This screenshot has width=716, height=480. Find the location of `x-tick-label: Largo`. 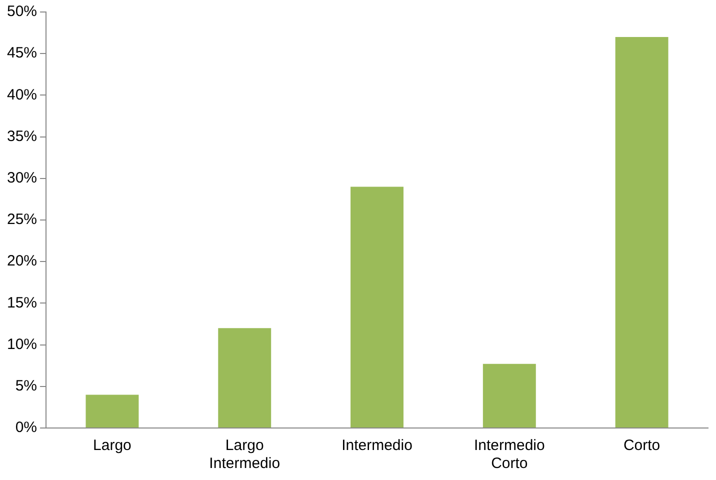

x-tick-label: Largo is located at coordinates (112, 445).